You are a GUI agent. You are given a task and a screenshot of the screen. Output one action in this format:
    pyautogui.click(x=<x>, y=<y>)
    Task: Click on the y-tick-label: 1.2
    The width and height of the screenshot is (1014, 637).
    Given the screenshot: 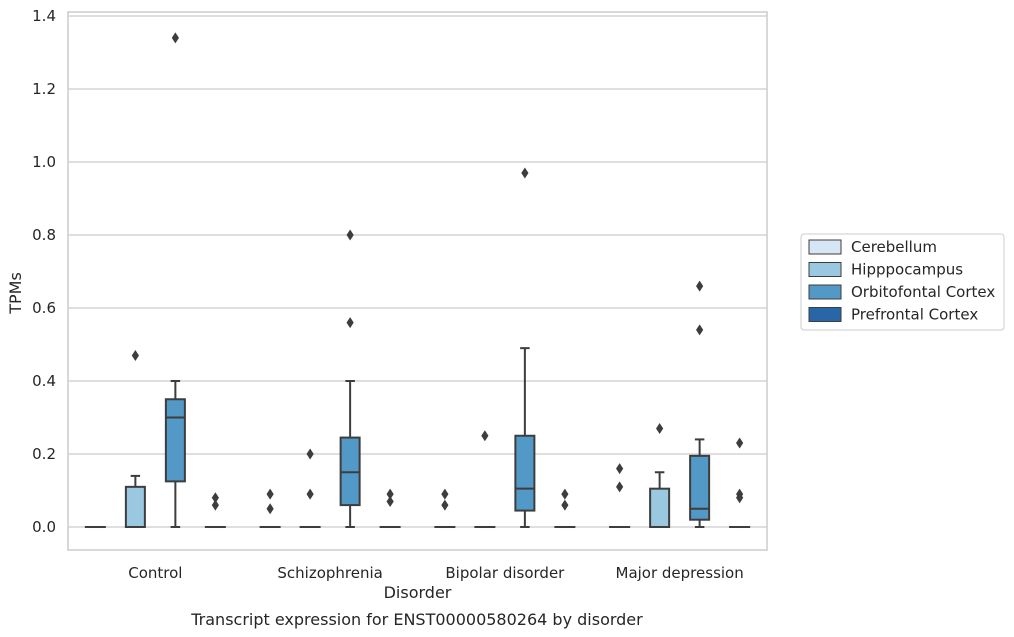 What is the action you would take?
    pyautogui.click(x=44, y=89)
    